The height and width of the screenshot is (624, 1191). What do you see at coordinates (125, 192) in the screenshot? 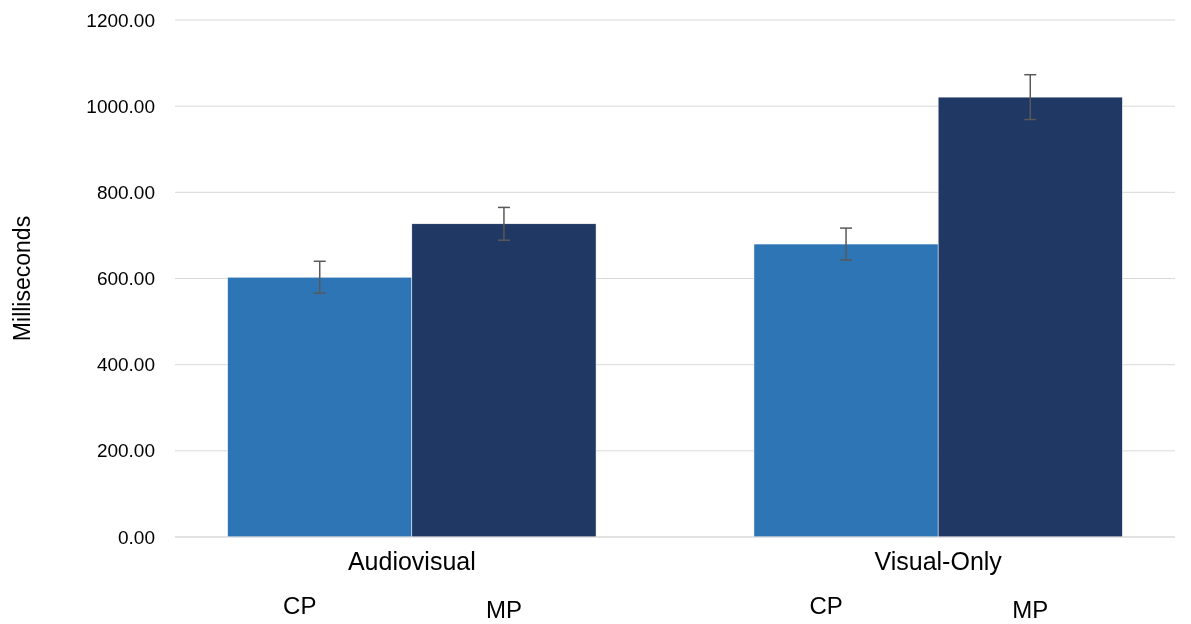
I see `y-tick-label: 800.00` at bounding box center [125, 192].